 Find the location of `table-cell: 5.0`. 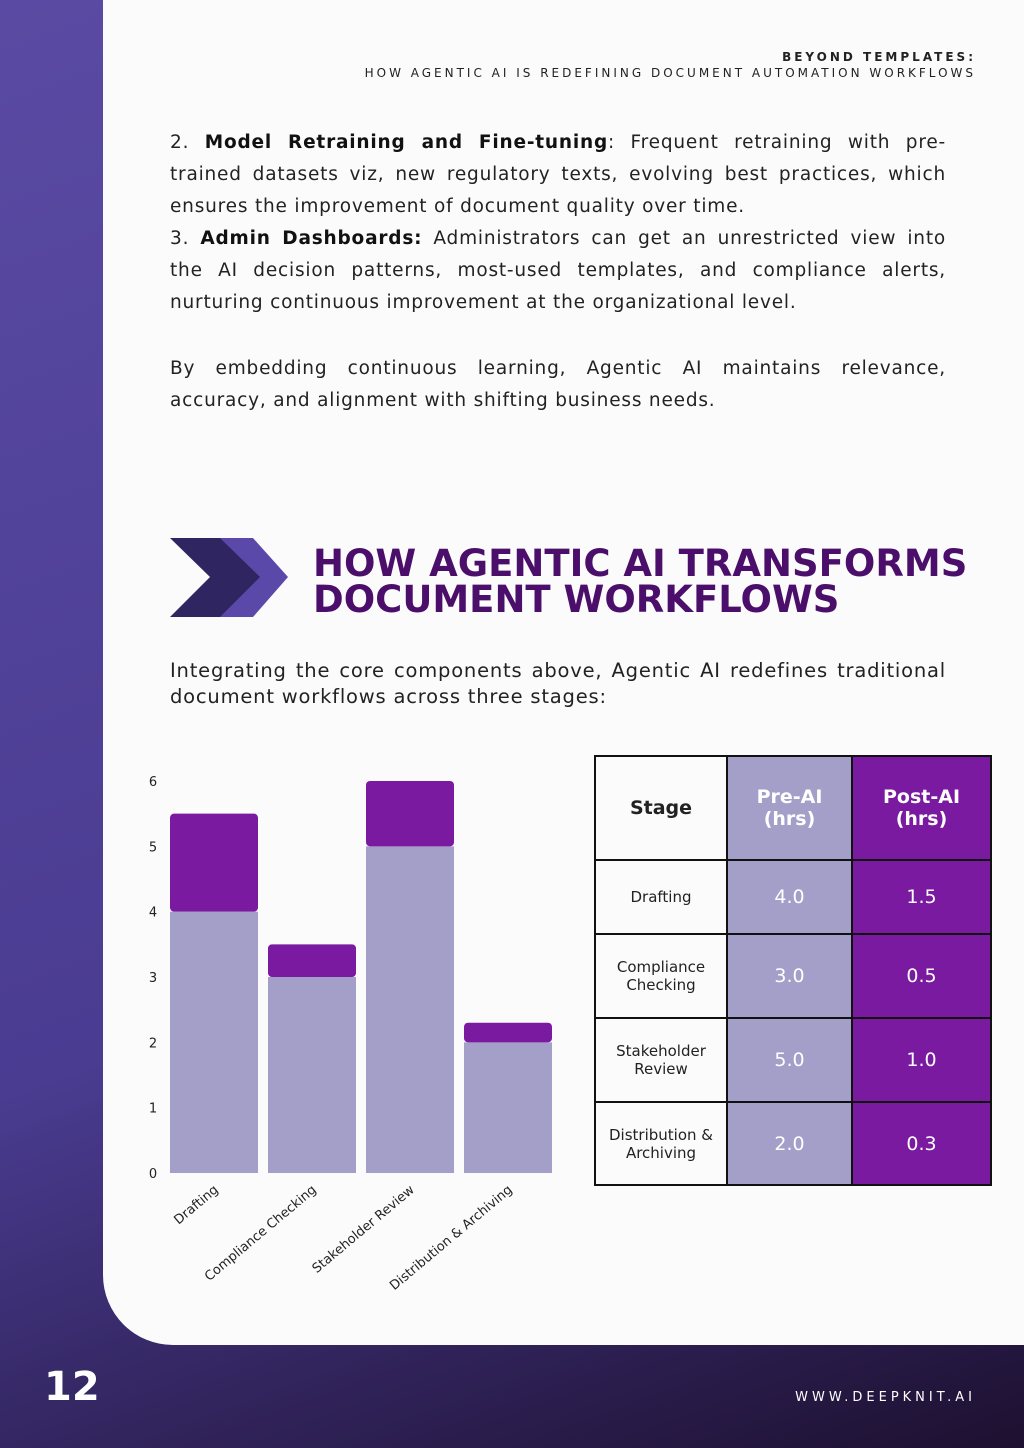

table-cell: 5.0 is located at coordinates (789, 1060).